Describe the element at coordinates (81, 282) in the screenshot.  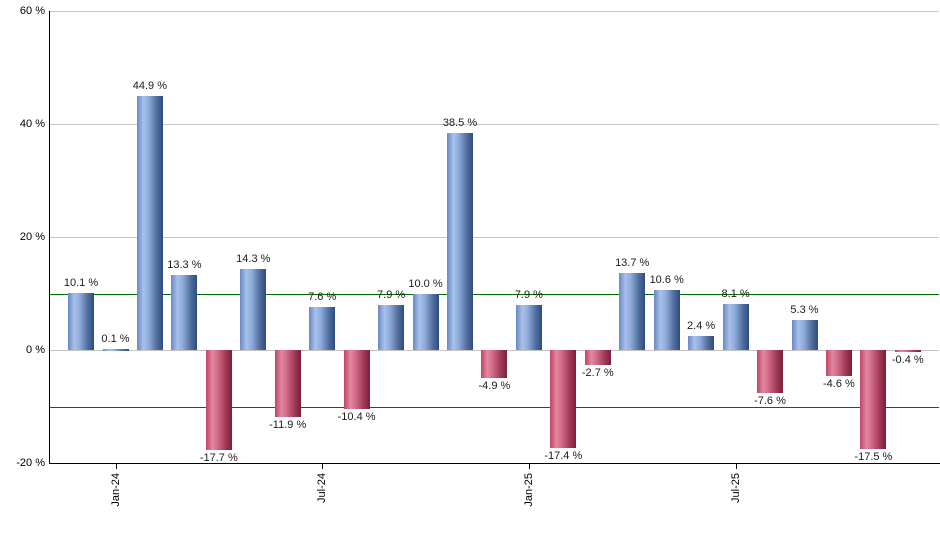
I see `bar-value-label: 10.1 %` at that location.